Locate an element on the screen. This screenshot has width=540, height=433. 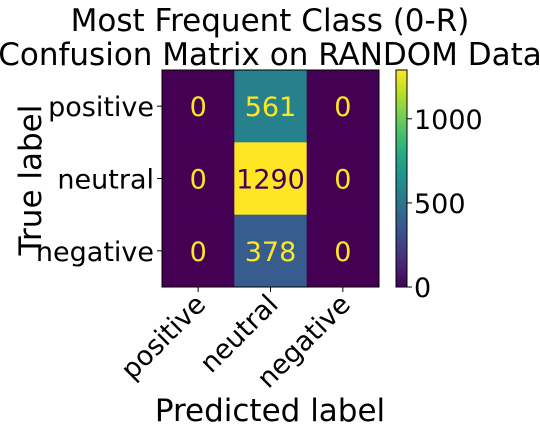
chart-title-line-2: Confusion Matrix on RANDOM Data is located at coordinates (270, 55).